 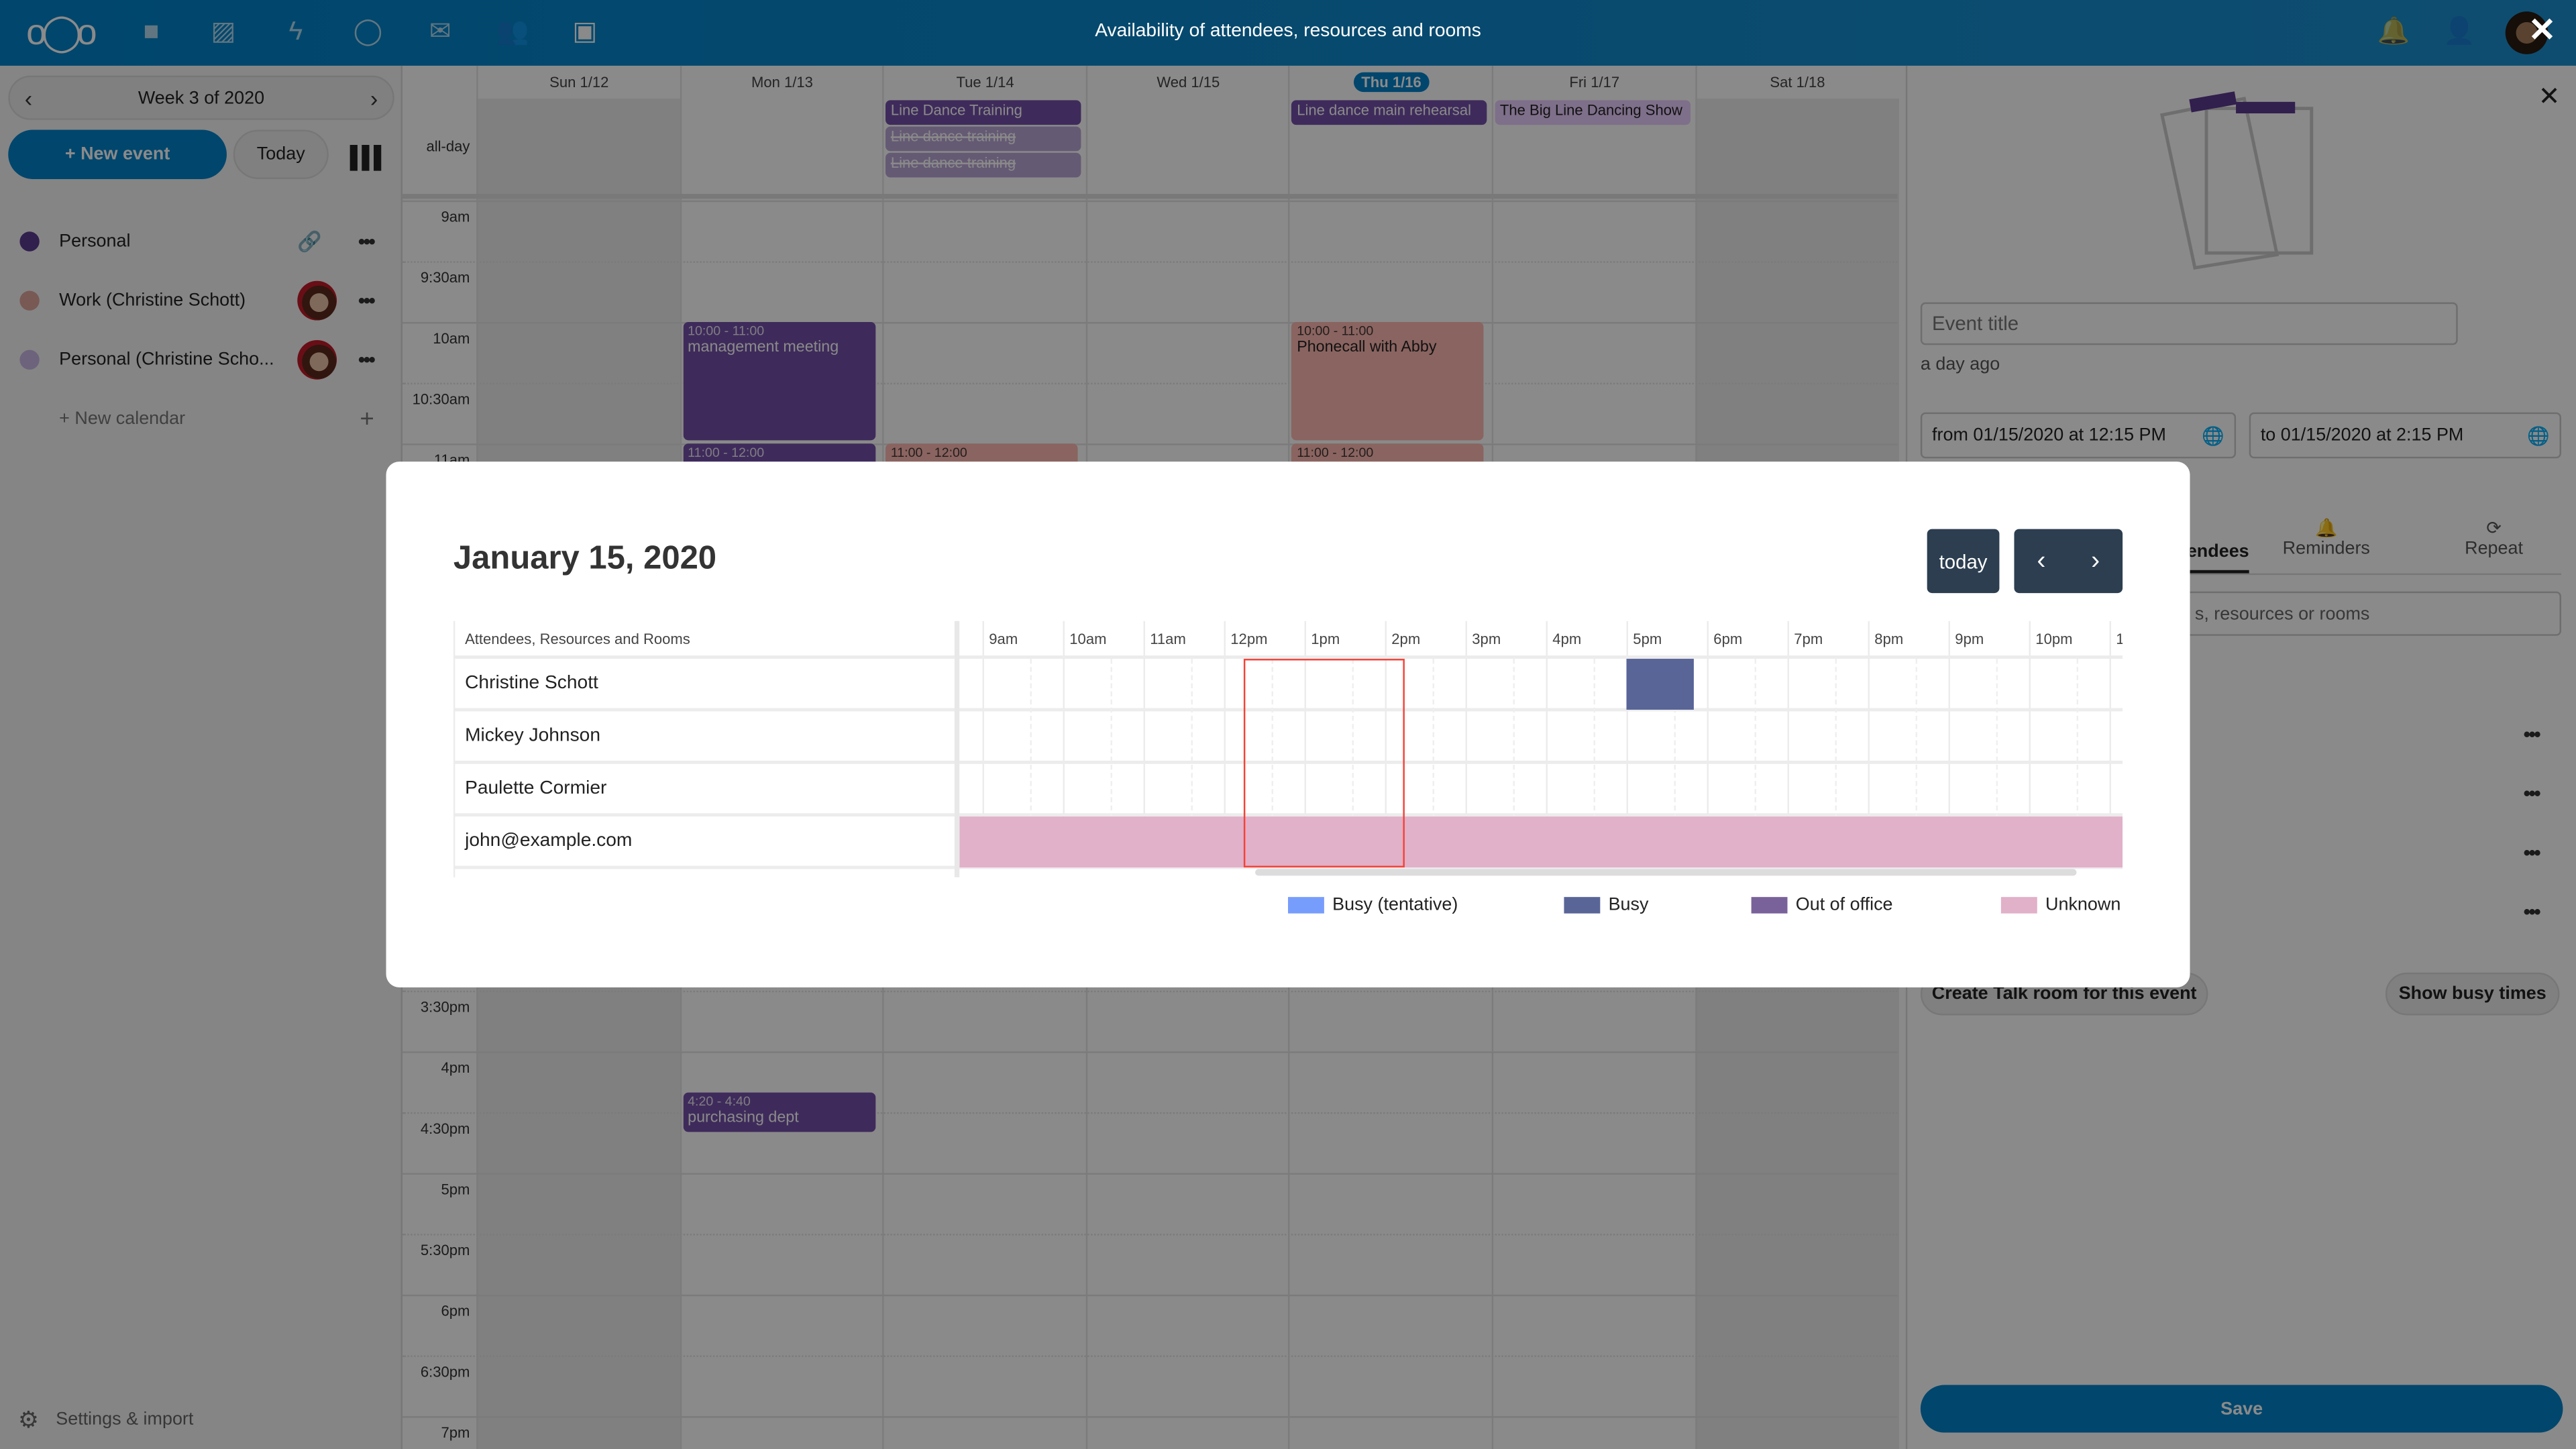 What do you see at coordinates (2041, 560) in the screenshot?
I see `previous-day-icon: ‹` at bounding box center [2041, 560].